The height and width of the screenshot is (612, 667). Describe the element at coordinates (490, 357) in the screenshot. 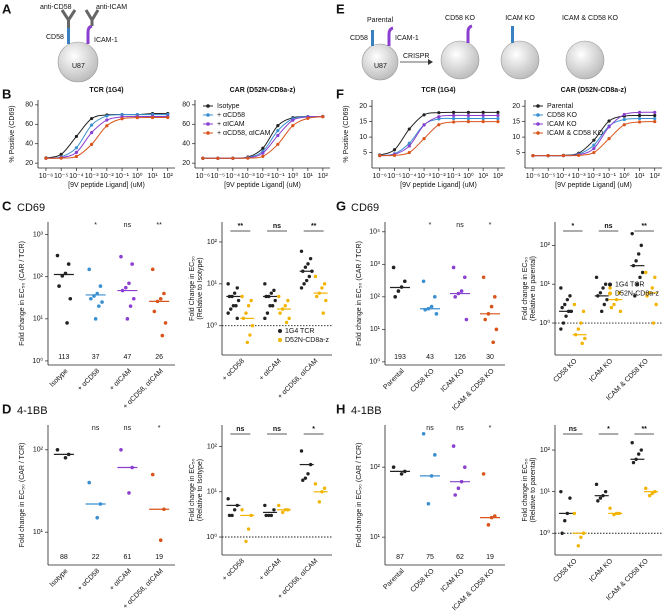

I see `median-label: 30` at that location.